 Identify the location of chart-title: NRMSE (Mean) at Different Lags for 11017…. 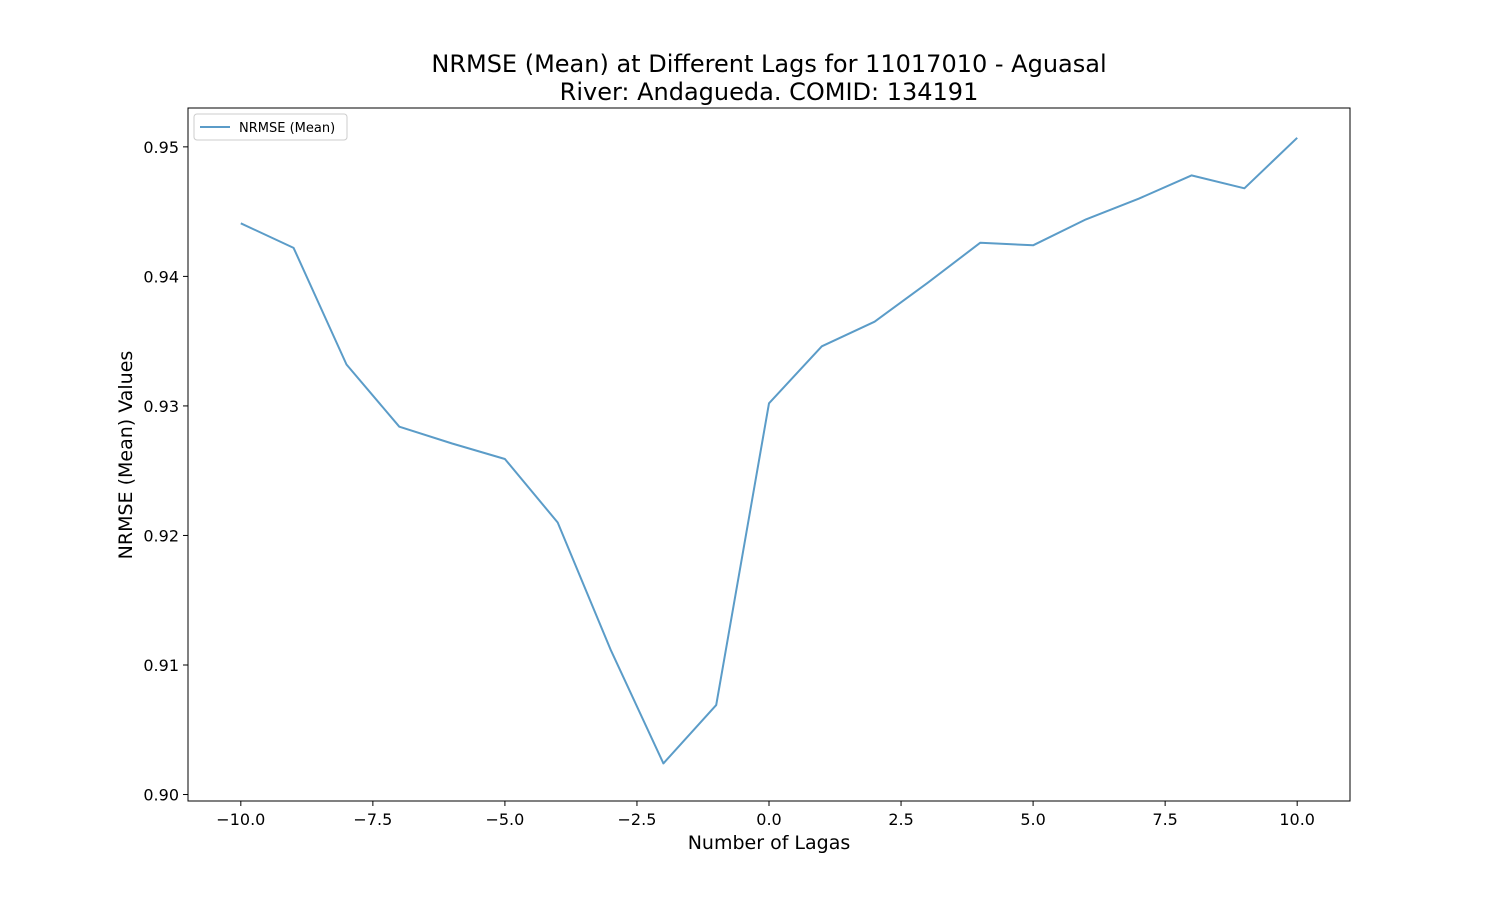
(768, 64).